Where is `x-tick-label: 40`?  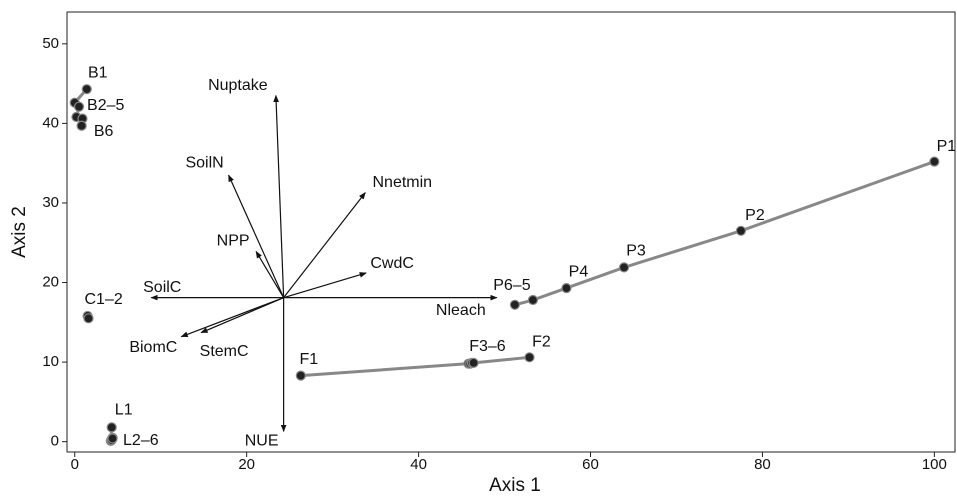
x-tick-label: 40 is located at coordinates (418, 464).